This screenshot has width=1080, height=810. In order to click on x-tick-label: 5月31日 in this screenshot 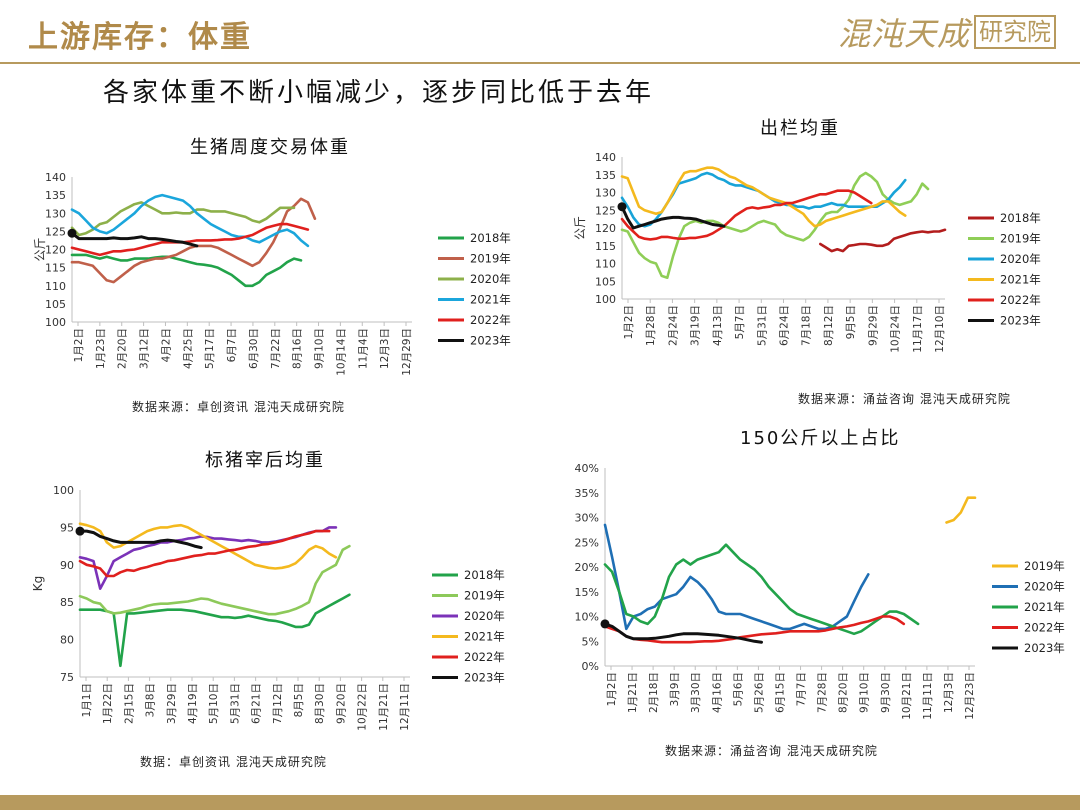, I will do `click(235, 703)`.